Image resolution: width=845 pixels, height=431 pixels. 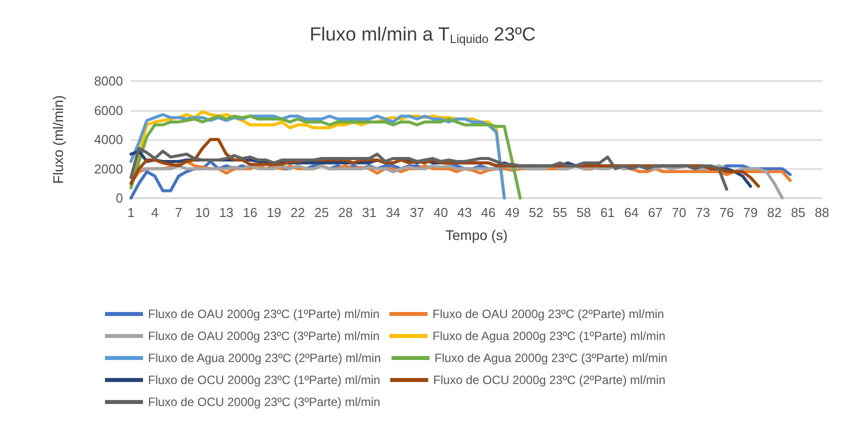 I want to click on legend-label: Fluxo de OAU 2000g 23ºC (1ºParte) ml/min, so click(x=264, y=314).